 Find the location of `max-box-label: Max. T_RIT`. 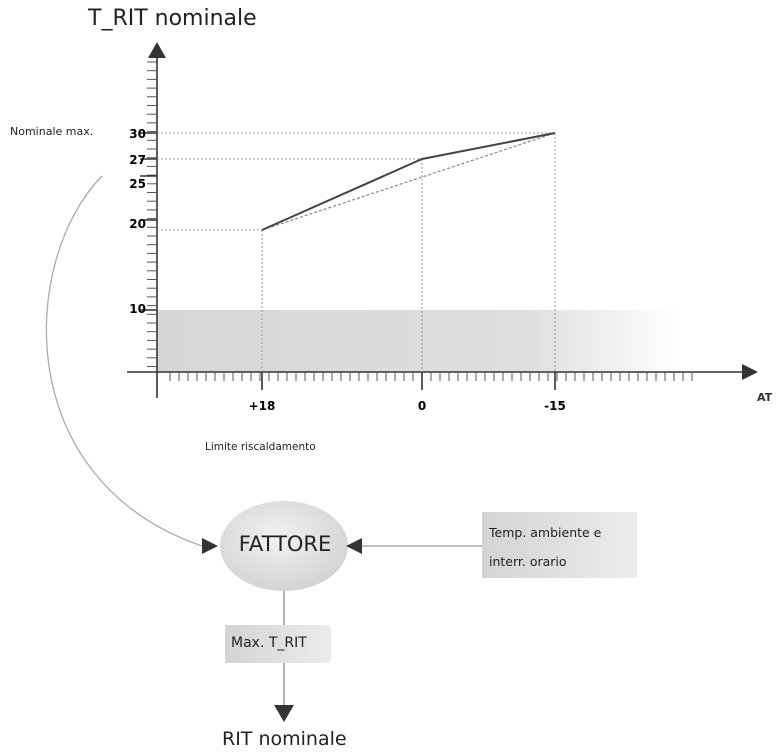

max-box-label: Max. T_RIT is located at coordinates (269, 643).